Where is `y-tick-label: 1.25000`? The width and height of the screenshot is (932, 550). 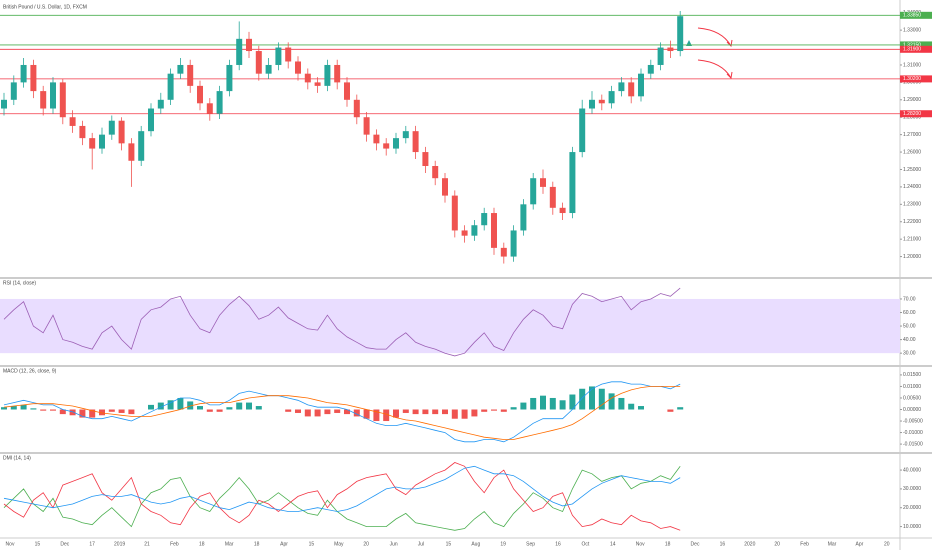 y-tick-label: 1.25000 is located at coordinates (912, 170).